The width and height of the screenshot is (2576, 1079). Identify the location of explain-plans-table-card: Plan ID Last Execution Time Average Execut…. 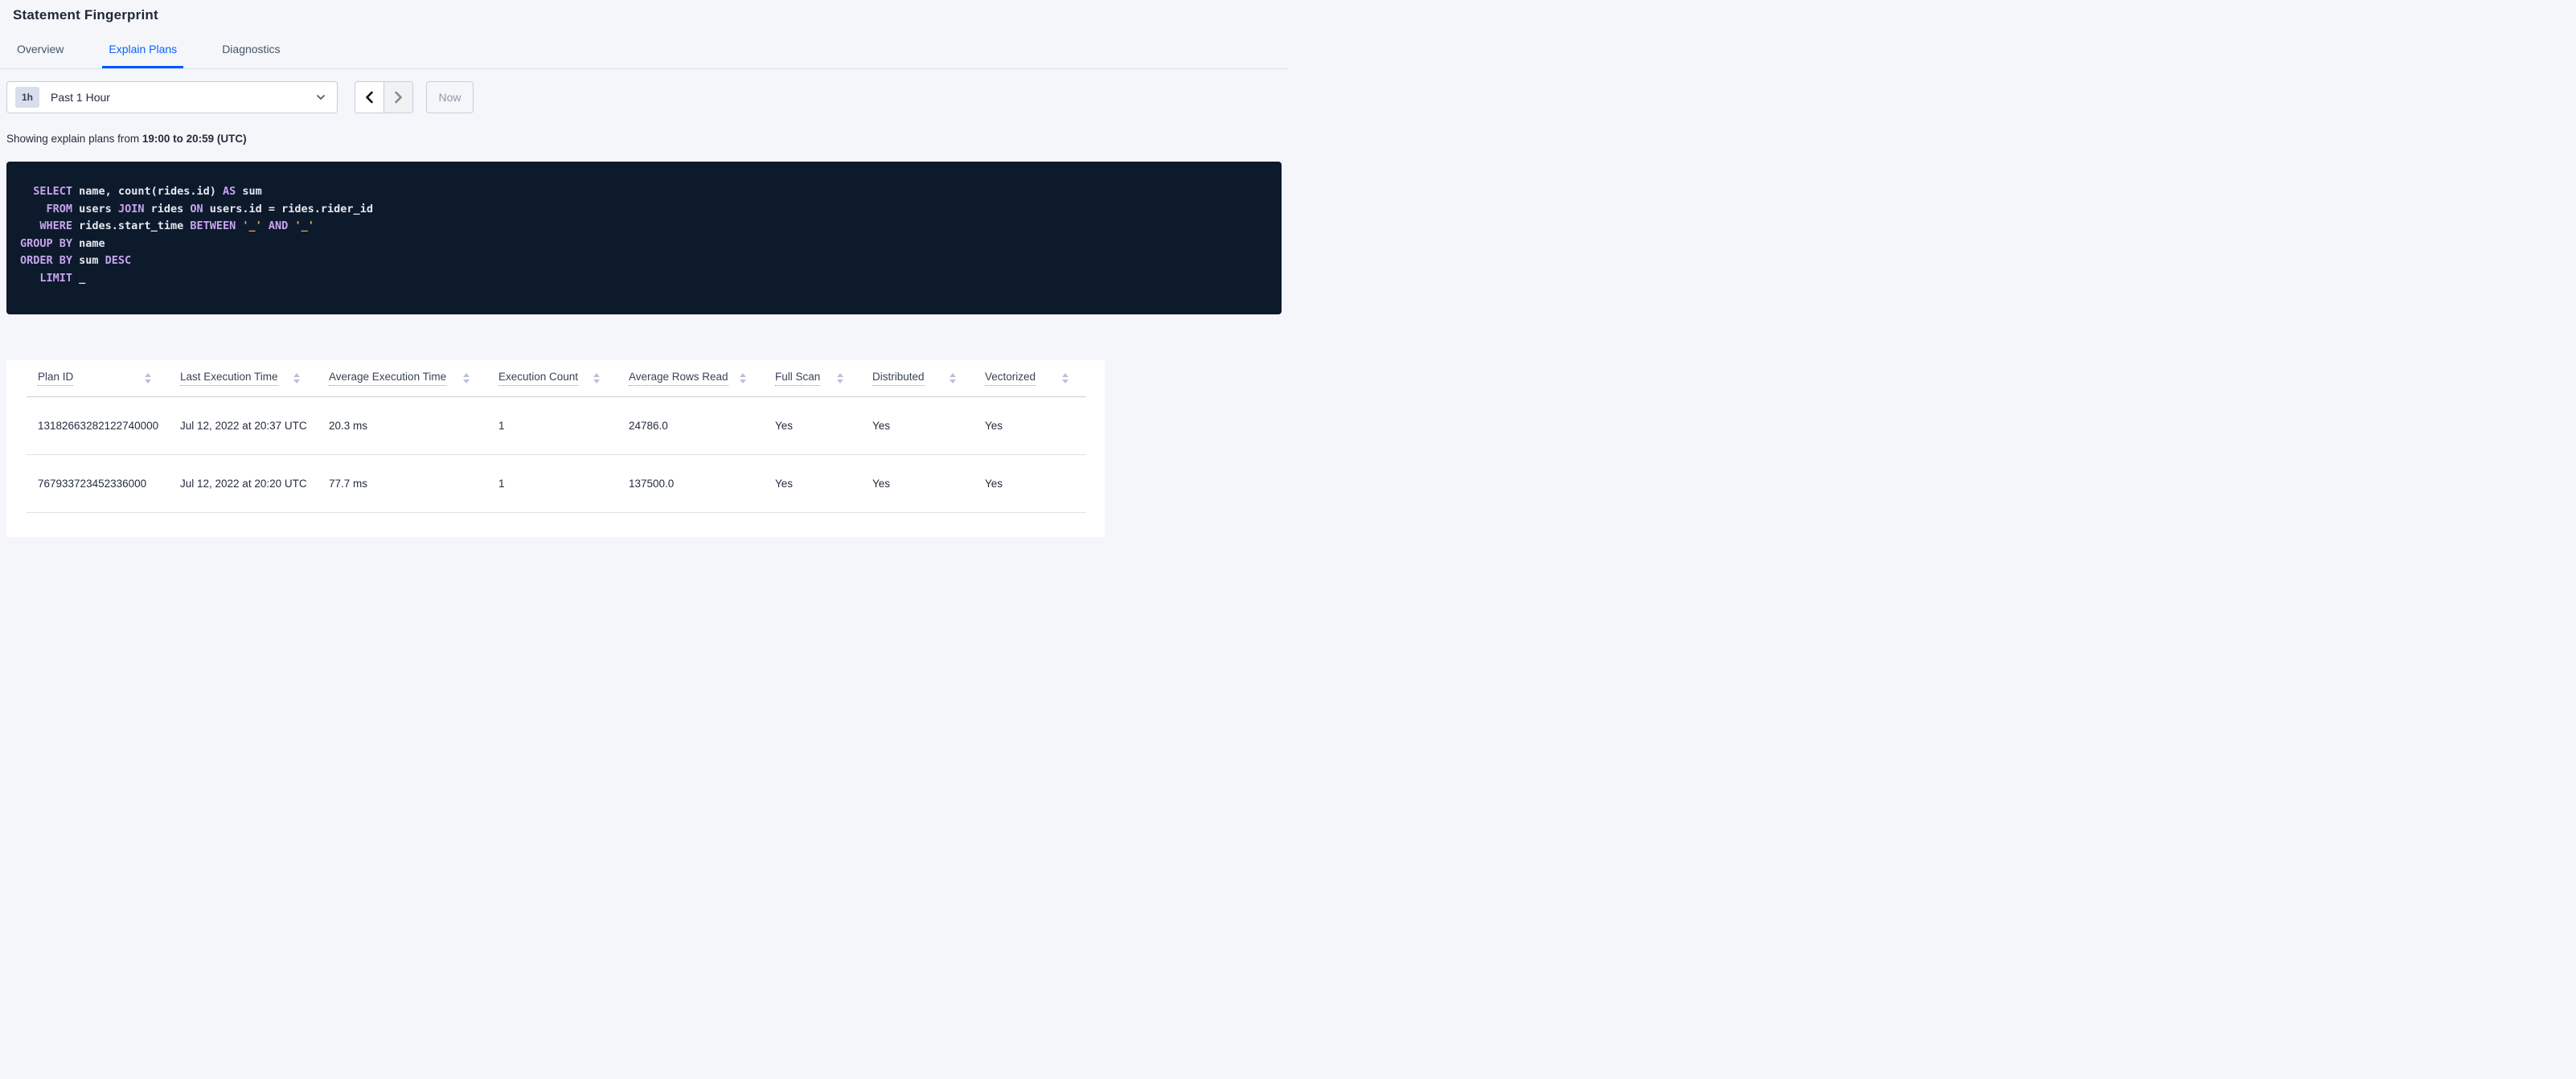
(555, 448).